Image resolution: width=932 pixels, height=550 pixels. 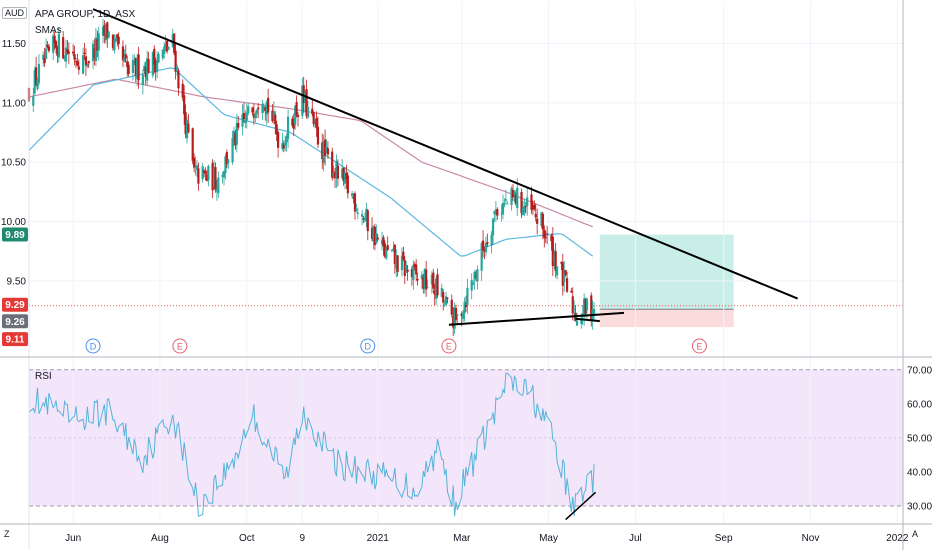 What do you see at coordinates (48, 30) in the screenshot?
I see `indicator-label: SMAs` at bounding box center [48, 30].